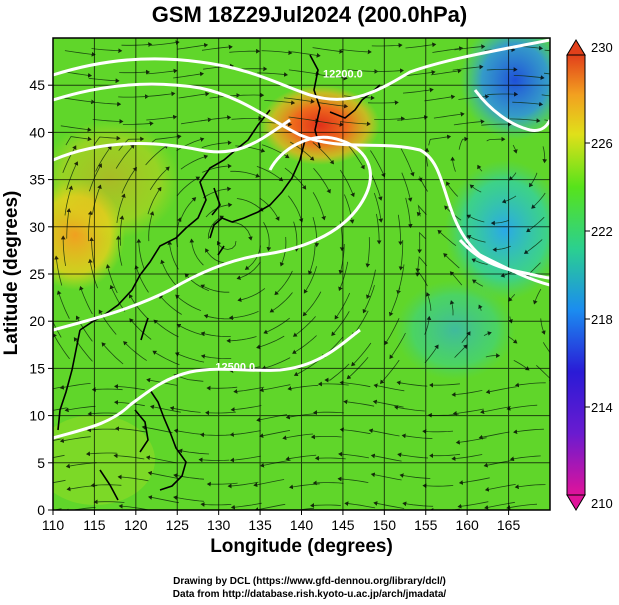 This screenshot has width=619, height=605. Describe the element at coordinates (178, 525) in the screenshot. I see `x-tick-label: 125` at that location.